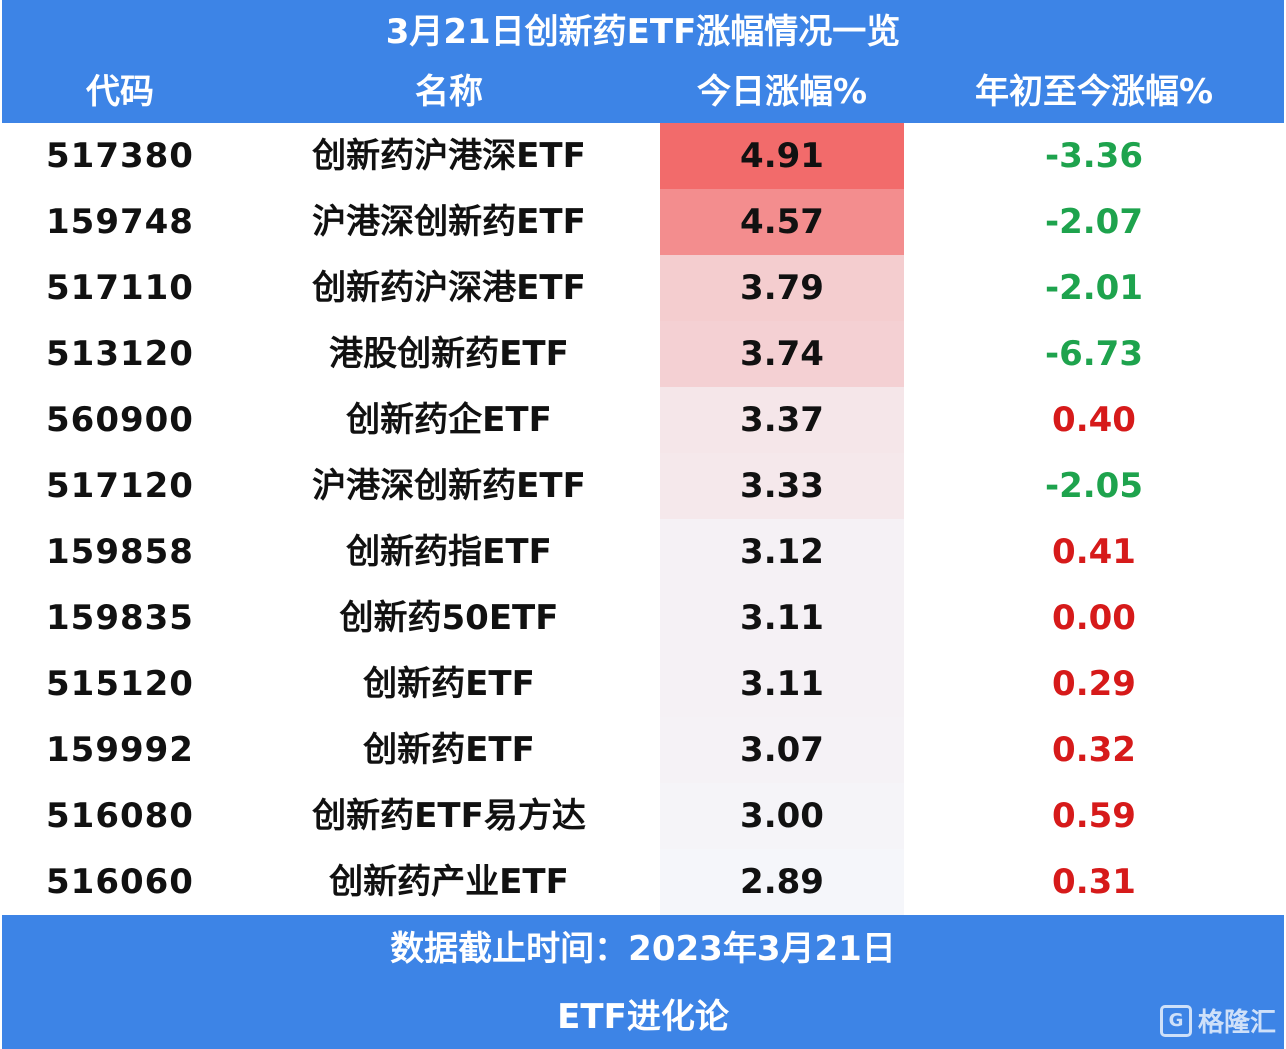 The height and width of the screenshot is (1049, 1286). Describe the element at coordinates (643, 32) in the screenshot. I see `table-title: 3月21日创新药ETF涨幅情况一览` at that location.